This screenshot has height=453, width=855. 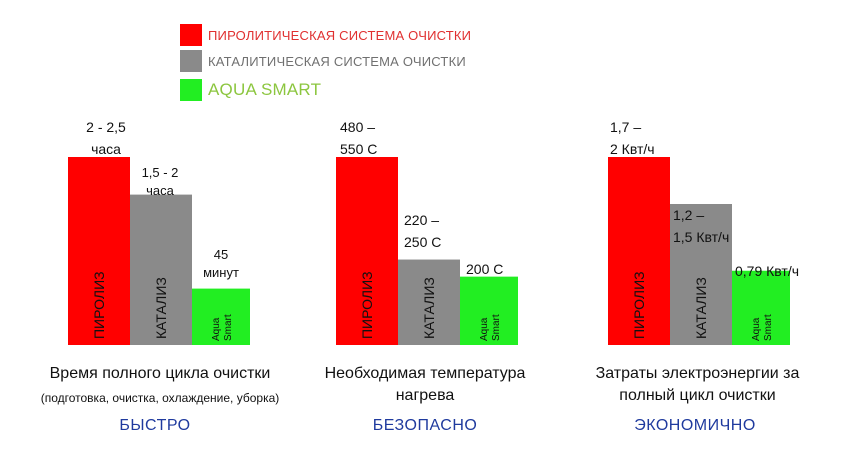 I want to click on bar-energy-catalysis, so click(x=701, y=274).